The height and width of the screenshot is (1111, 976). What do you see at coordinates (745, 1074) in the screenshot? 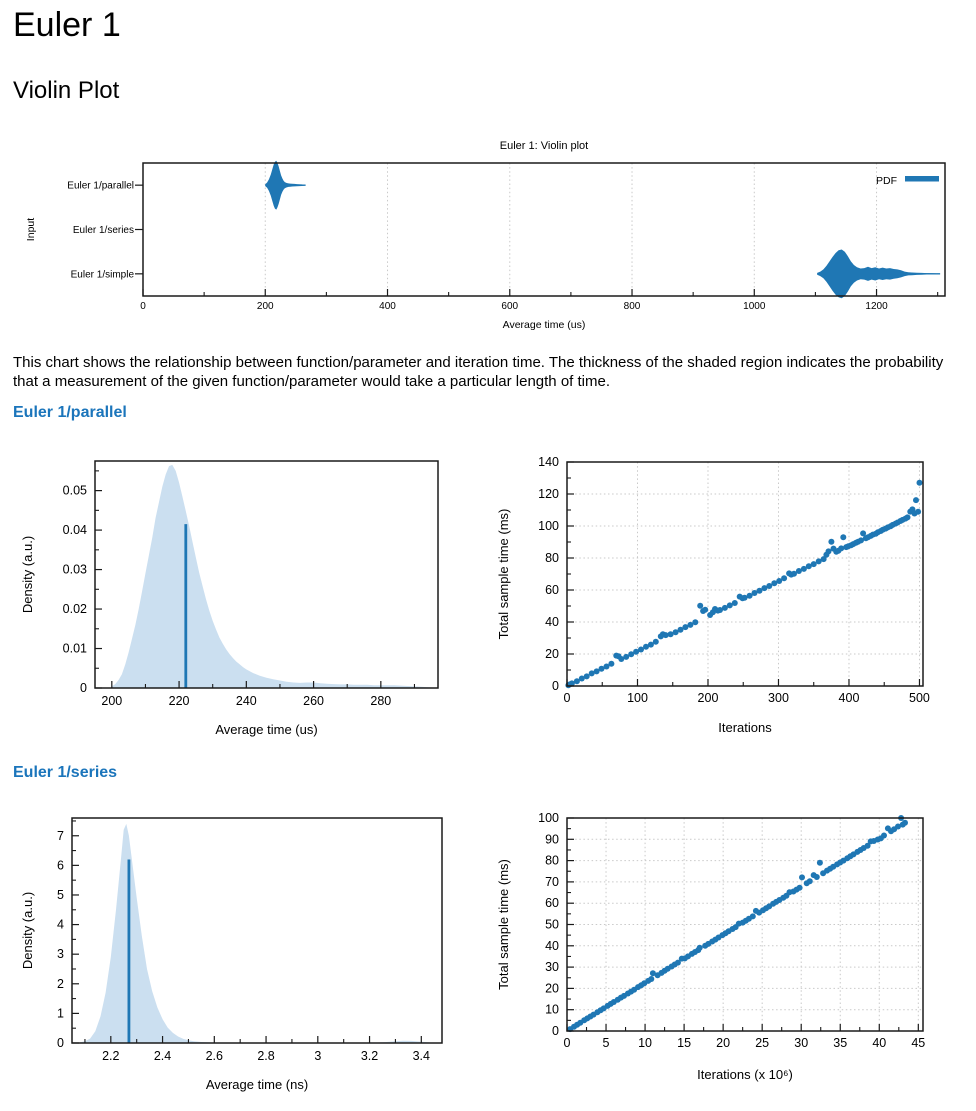
I see `svg-text: Iterations (x 10⁶)` at bounding box center [745, 1074].